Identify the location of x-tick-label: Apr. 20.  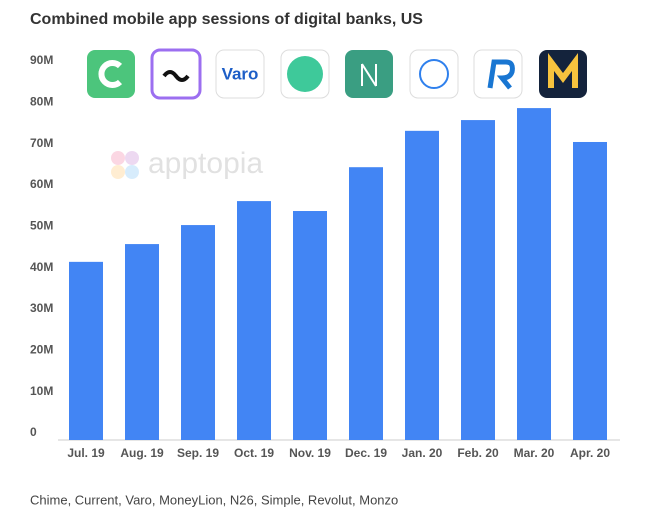
(590, 453).